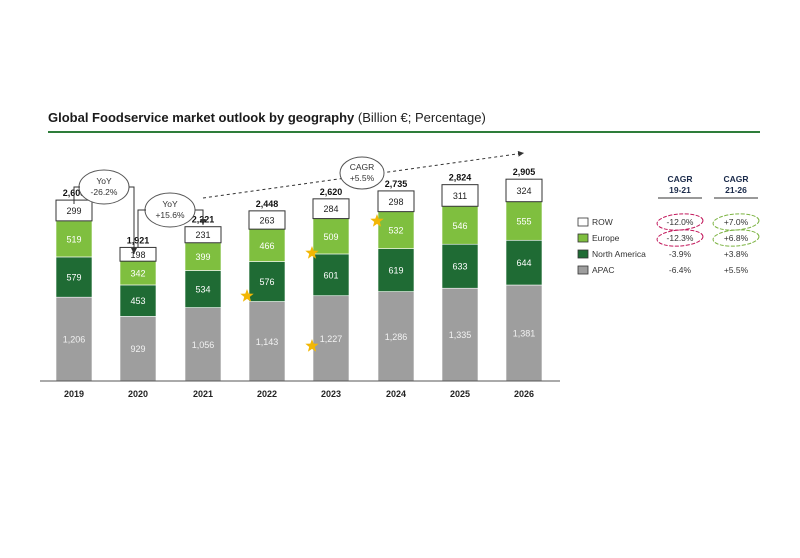 This screenshot has height=558, width=800. Describe the element at coordinates (680, 270) in the screenshot. I see `cagr-19-21-apac: -6.4%` at that location.